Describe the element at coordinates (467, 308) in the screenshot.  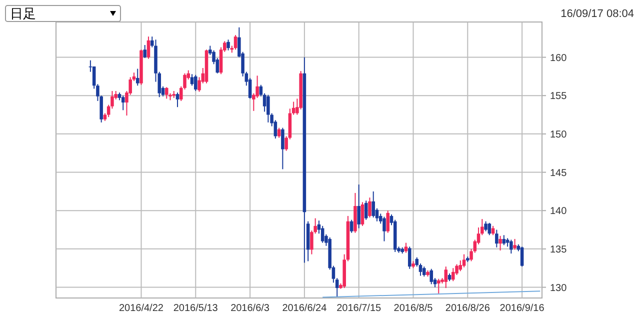
I see `x-tick-label: 2016/8/26` at that location.